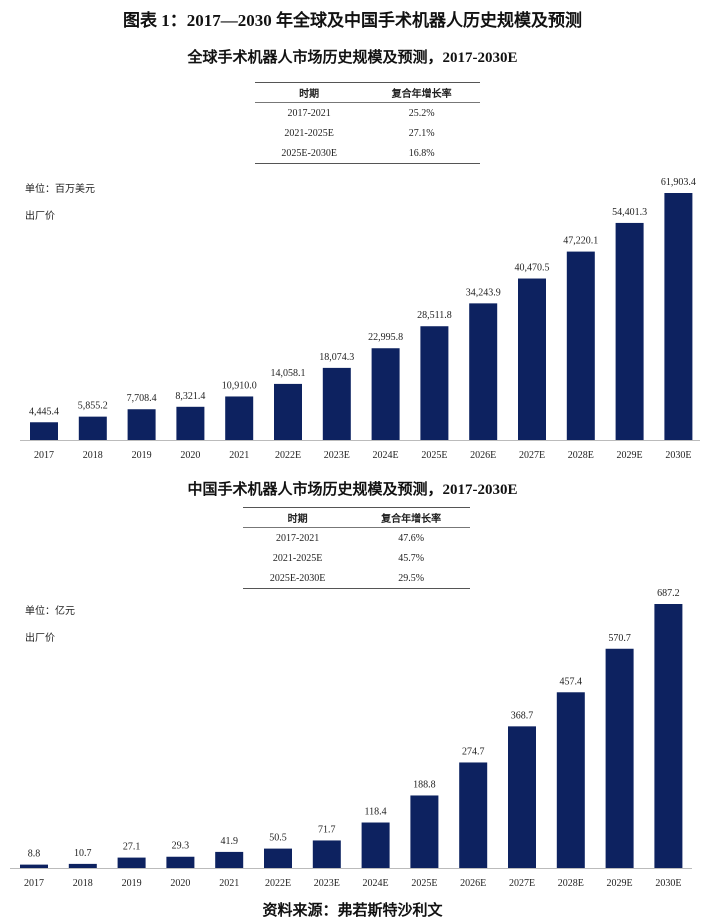  I want to click on cagr: 29.5%, so click(411, 578).